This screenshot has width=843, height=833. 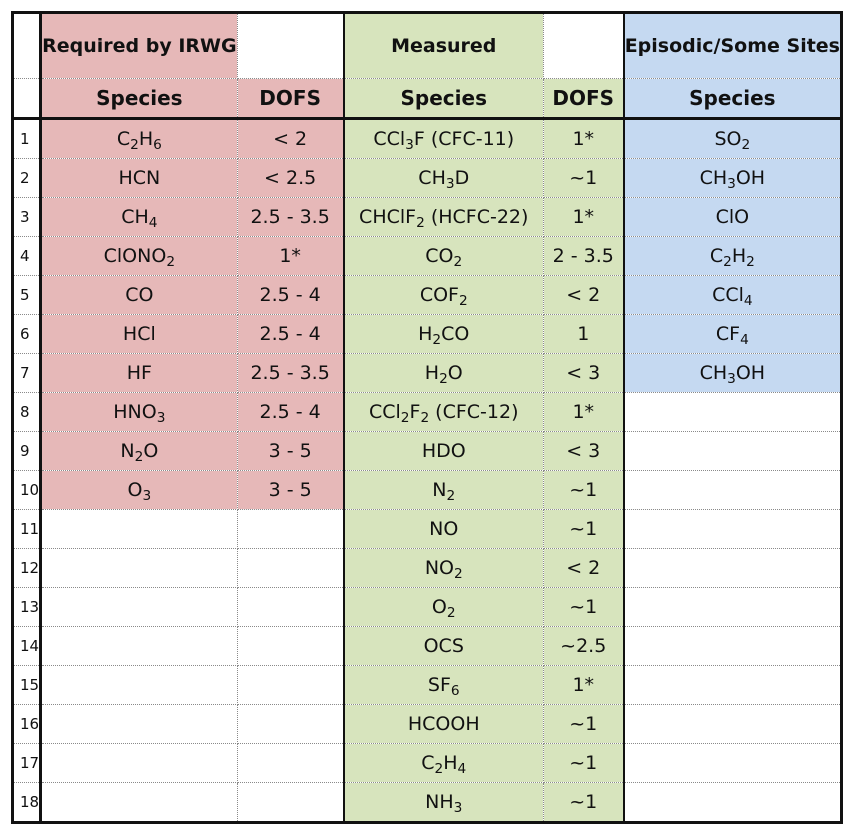 What do you see at coordinates (139, 295) in the screenshot?
I see `req-species-cell: CO` at bounding box center [139, 295].